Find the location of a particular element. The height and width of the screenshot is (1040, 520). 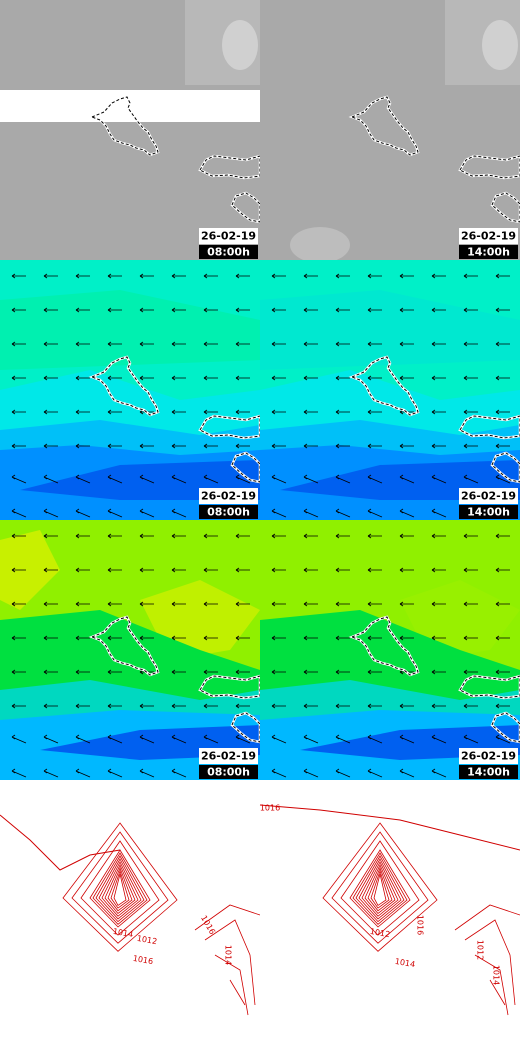

time-label: 08:00h is located at coordinates (228, 252).